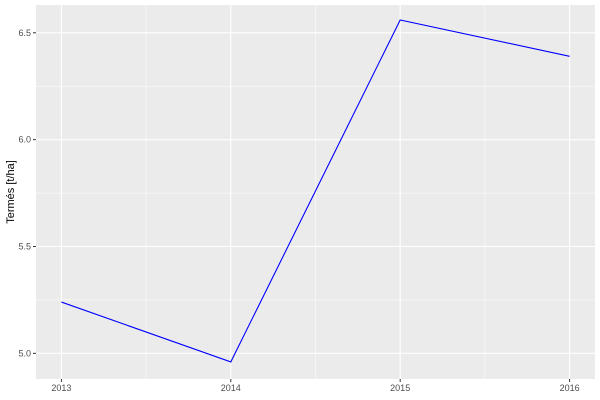 Image resolution: width=600 pixels, height=400 pixels. What do you see at coordinates (11, 192) in the screenshot?
I see `y-axis-label: Termés [t/ha]` at bounding box center [11, 192].